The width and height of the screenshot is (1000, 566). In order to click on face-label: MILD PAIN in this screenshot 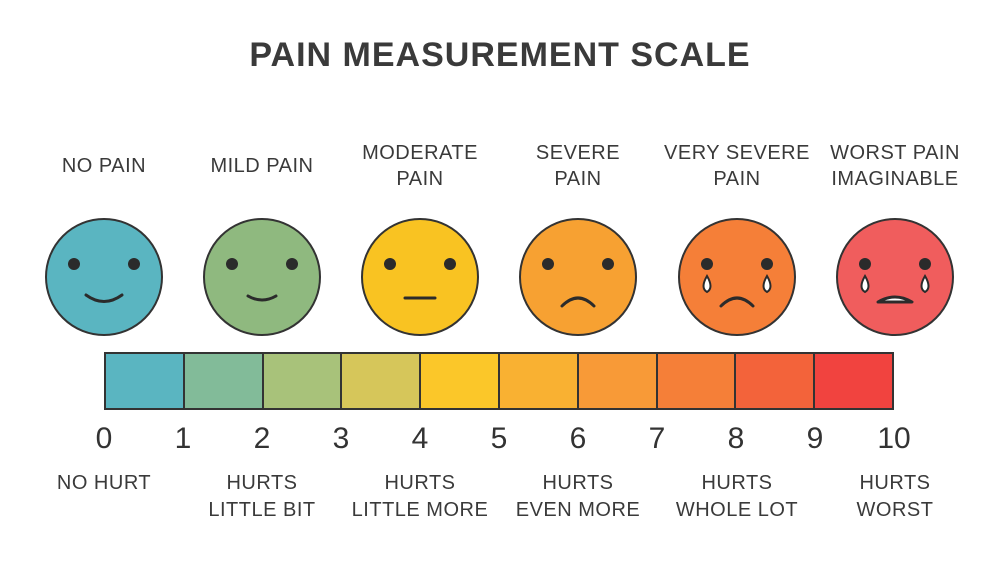, I will do `click(262, 166)`.